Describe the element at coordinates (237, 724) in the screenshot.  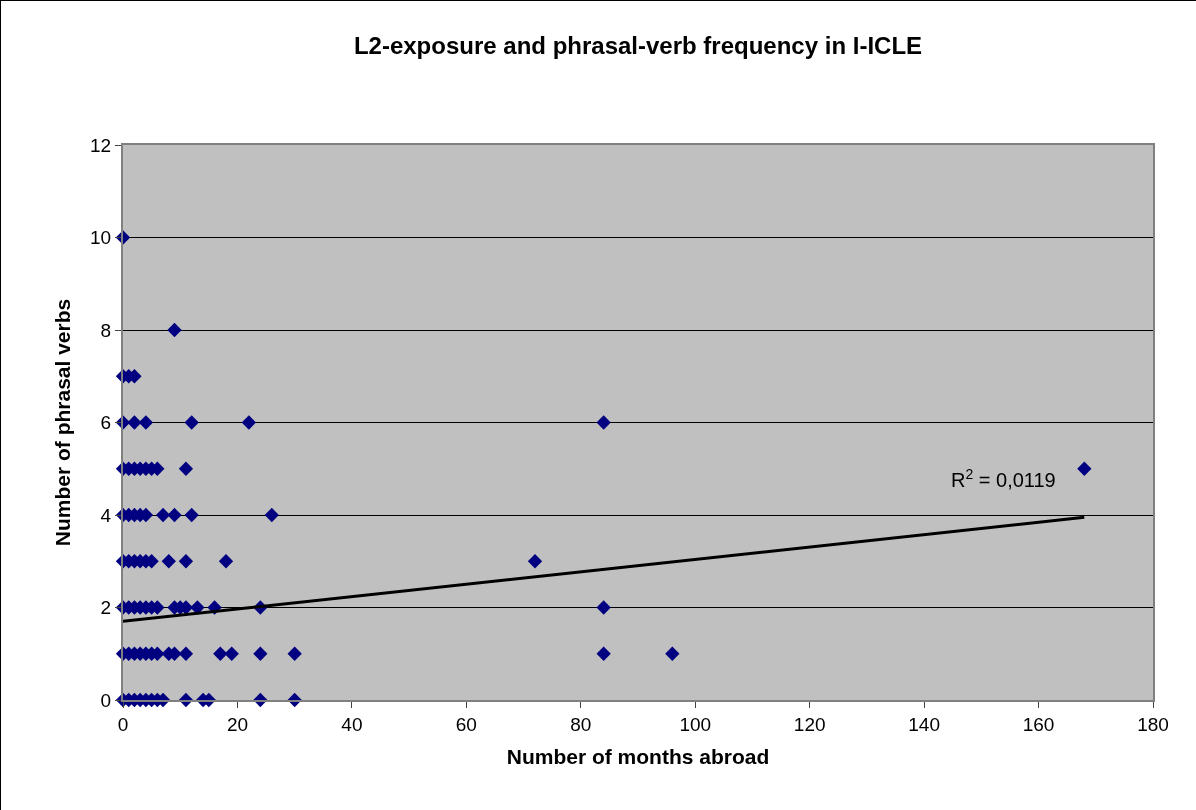
I see `x-tick-label: 20` at that location.